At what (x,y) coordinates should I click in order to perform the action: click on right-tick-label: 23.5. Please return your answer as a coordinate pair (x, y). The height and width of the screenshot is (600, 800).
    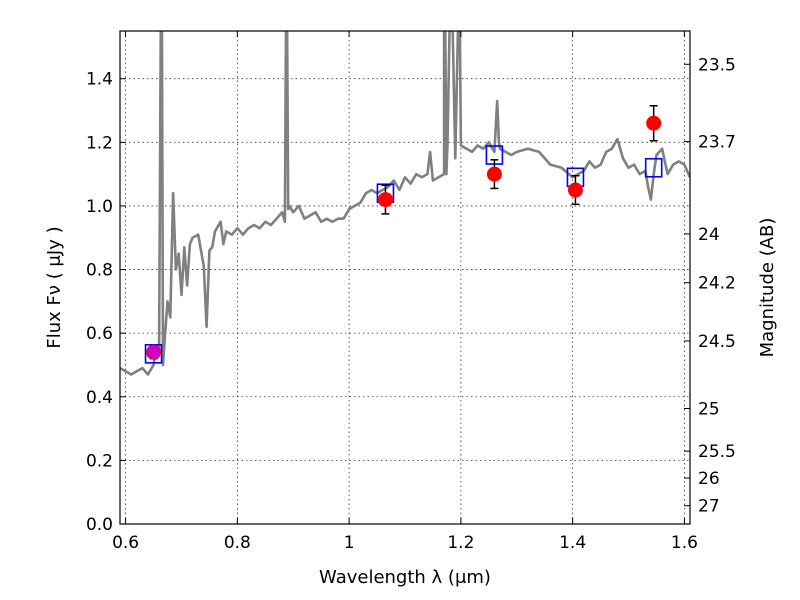
    Looking at the image, I should click on (717, 65).